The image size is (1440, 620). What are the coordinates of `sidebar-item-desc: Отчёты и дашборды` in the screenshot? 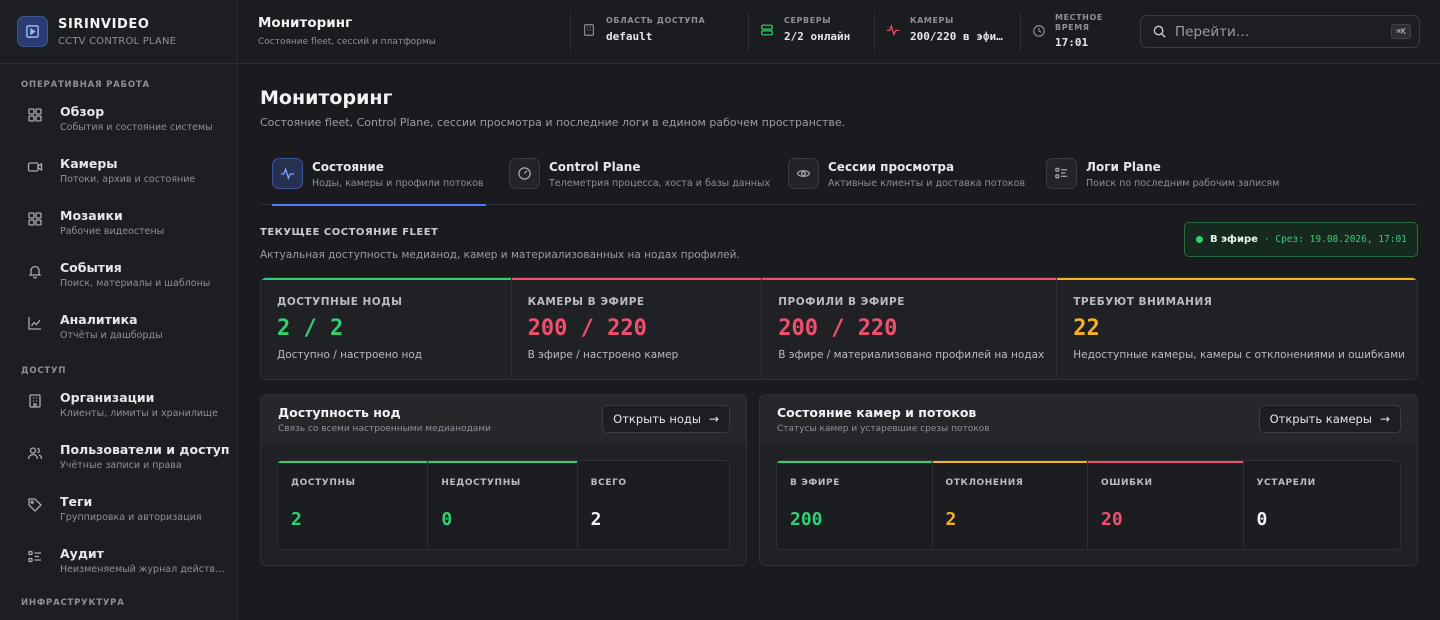 It's located at (111, 335).